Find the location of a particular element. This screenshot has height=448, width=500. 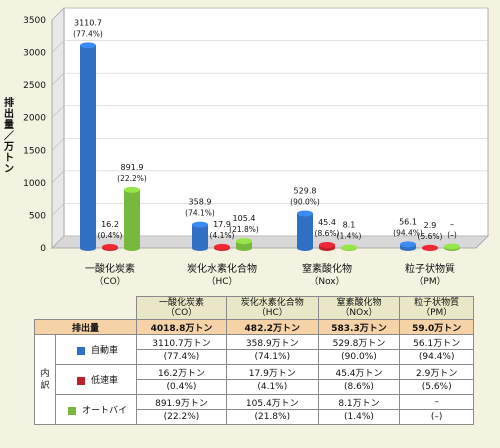

y-tick-label: 2500 is located at coordinates (34, 86).